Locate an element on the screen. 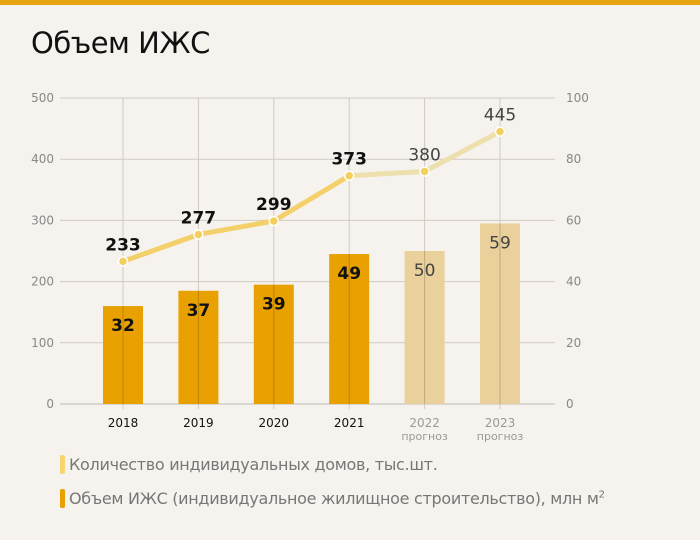  left-tick-label: 200 is located at coordinates (42, 282).